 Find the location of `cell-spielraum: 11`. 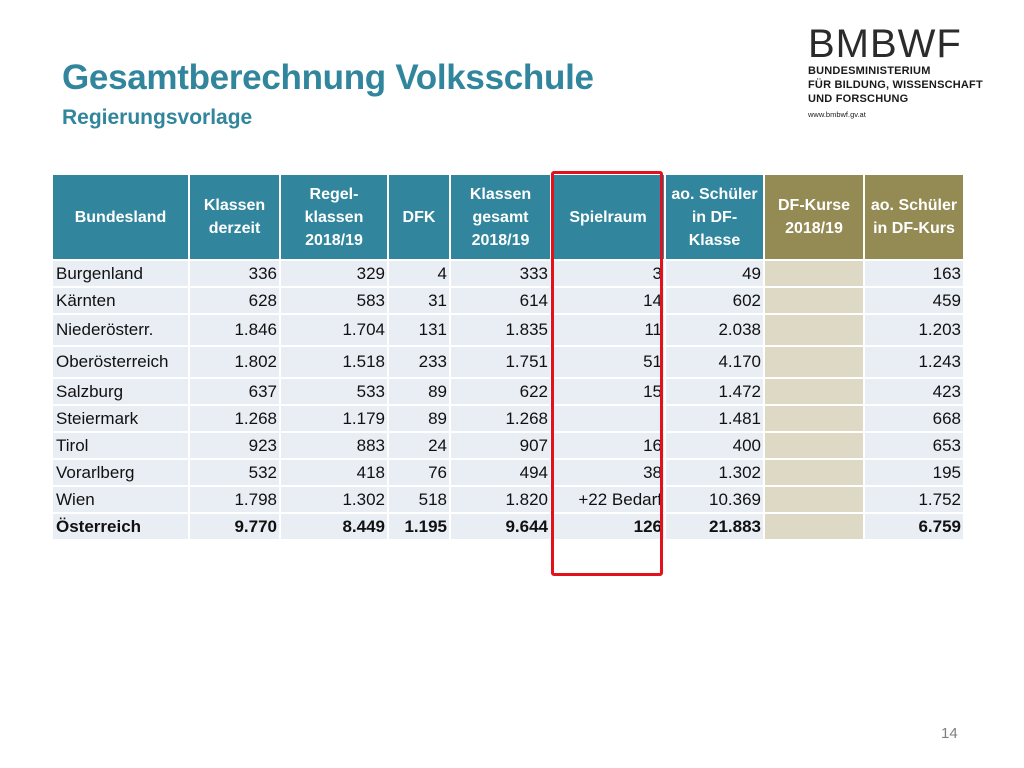

cell-spielraum: 11 is located at coordinates (608, 330).